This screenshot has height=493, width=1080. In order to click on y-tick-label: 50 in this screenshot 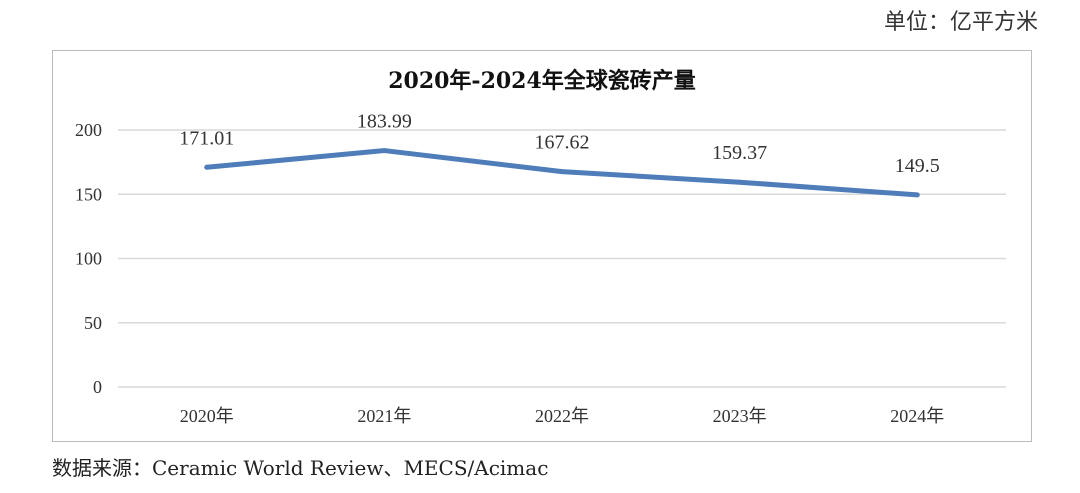, I will do `click(93, 323)`.